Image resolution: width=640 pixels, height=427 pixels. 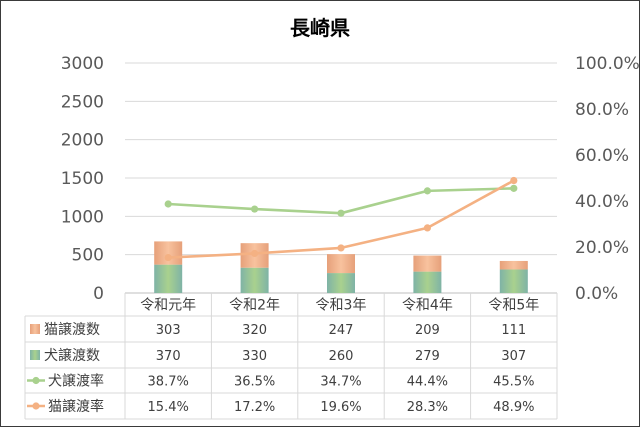 I want to click on y2-tick-label: 20.0%, so click(x=602, y=248).